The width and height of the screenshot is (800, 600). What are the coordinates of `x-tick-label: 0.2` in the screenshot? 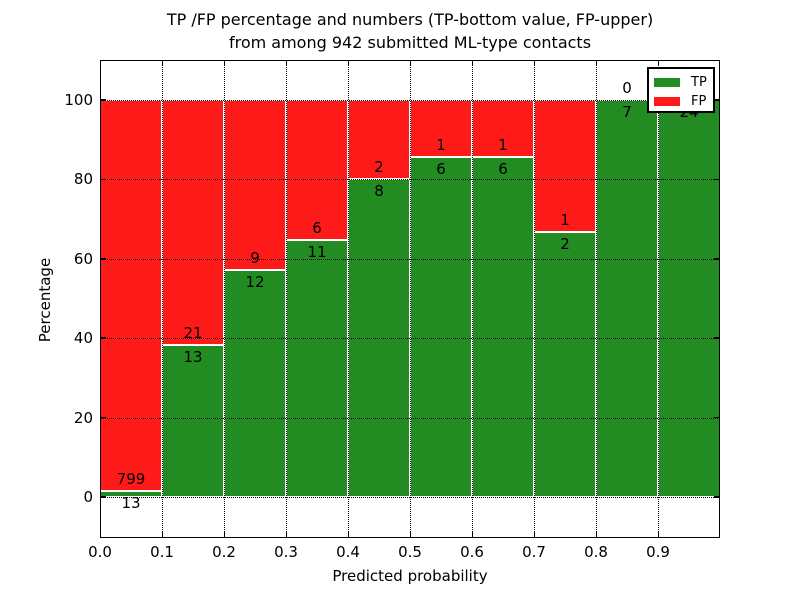 It's located at (224, 552).